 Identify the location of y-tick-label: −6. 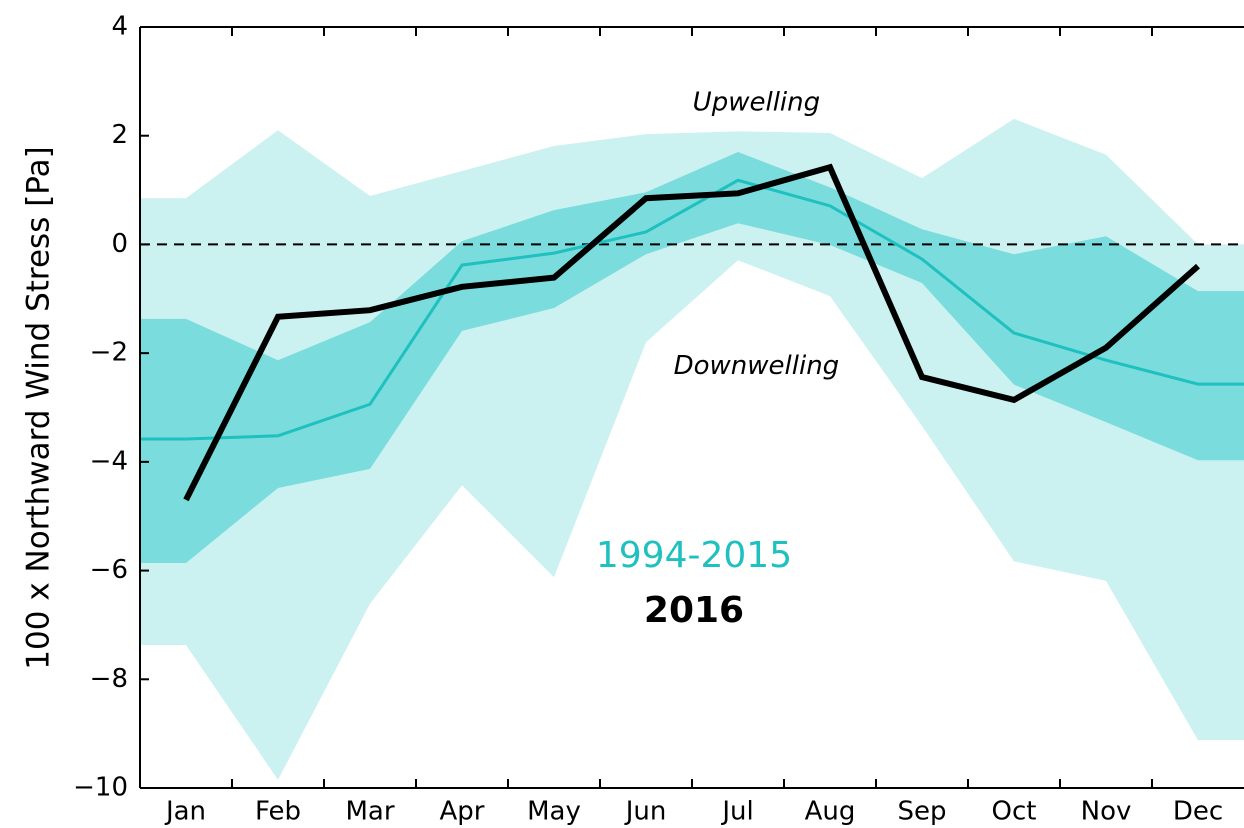
(109, 570).